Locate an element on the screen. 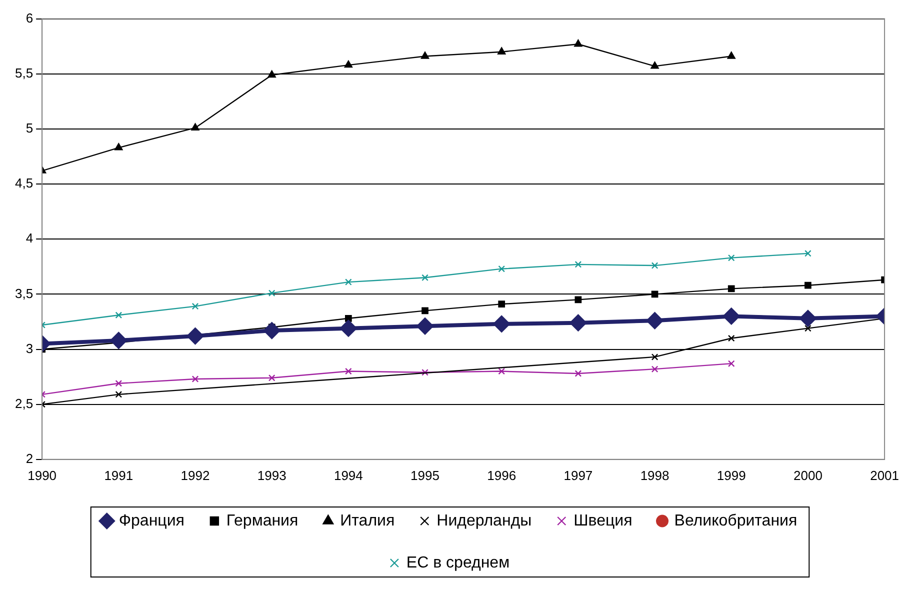 The width and height of the screenshot is (910, 589). x-tick-label: 1997 is located at coordinates (578, 475).